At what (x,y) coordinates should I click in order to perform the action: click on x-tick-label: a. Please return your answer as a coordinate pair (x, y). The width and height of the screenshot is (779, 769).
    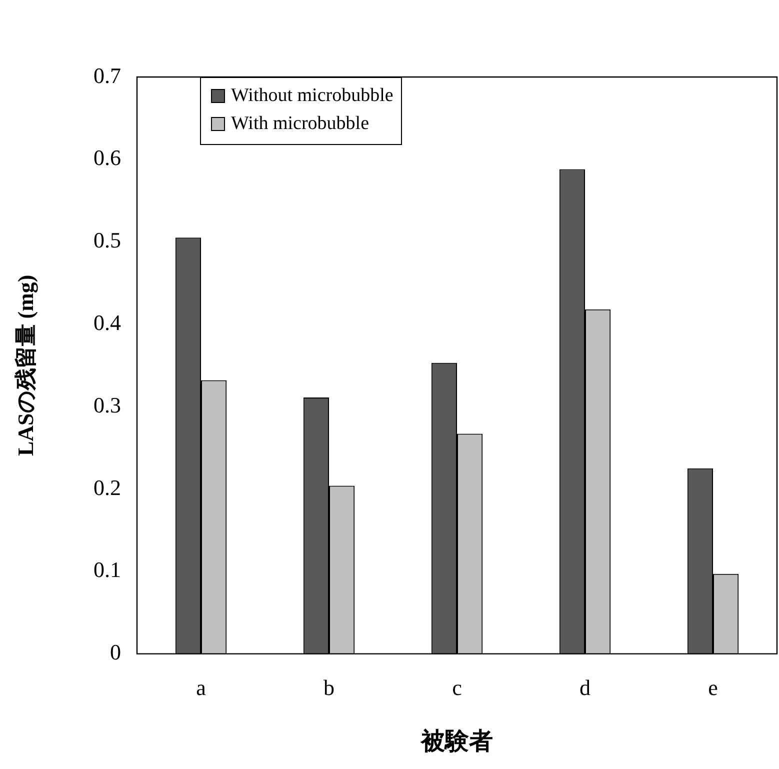
    Looking at the image, I should click on (201, 687).